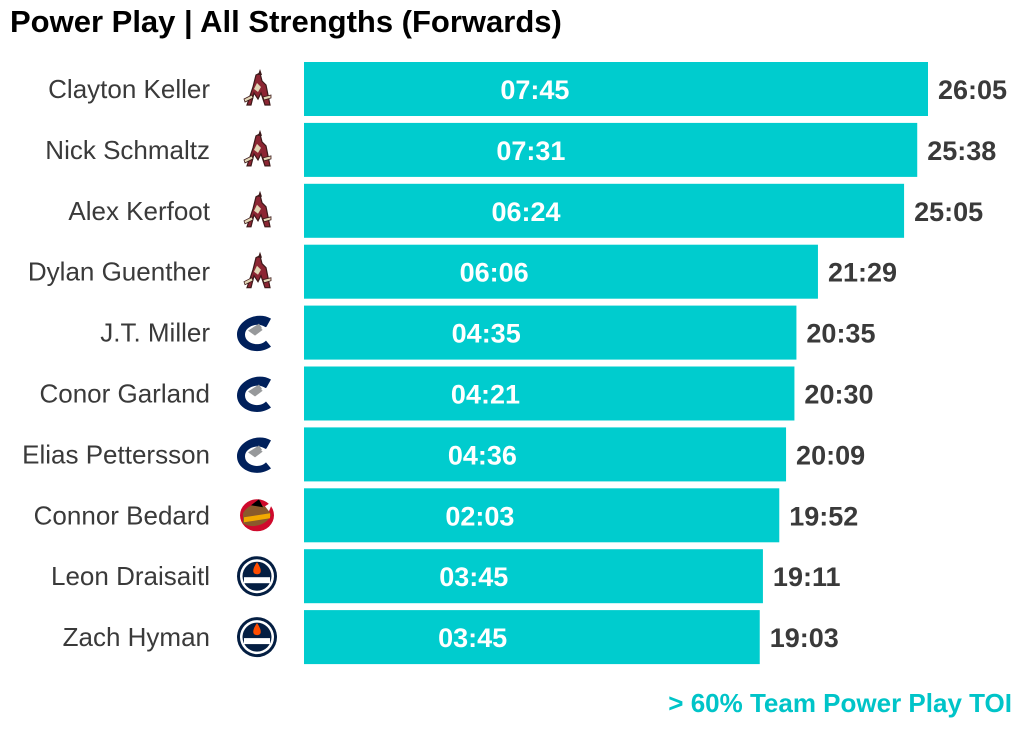  I want to click on pp-toi-label: 04:35, so click(486, 334).